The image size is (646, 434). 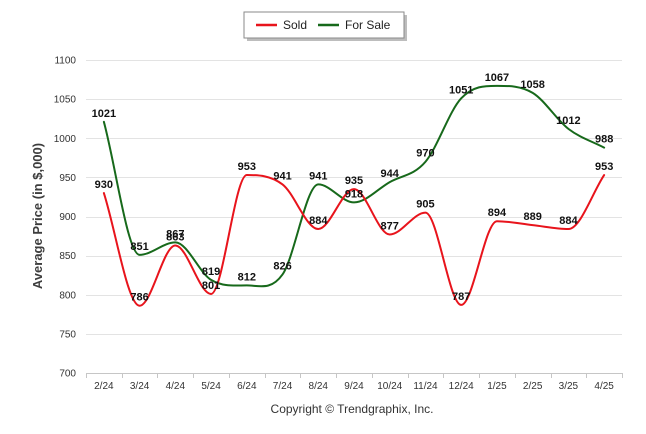 What do you see at coordinates (532, 217) in the screenshot?
I see `data-label-sold: 889` at bounding box center [532, 217].